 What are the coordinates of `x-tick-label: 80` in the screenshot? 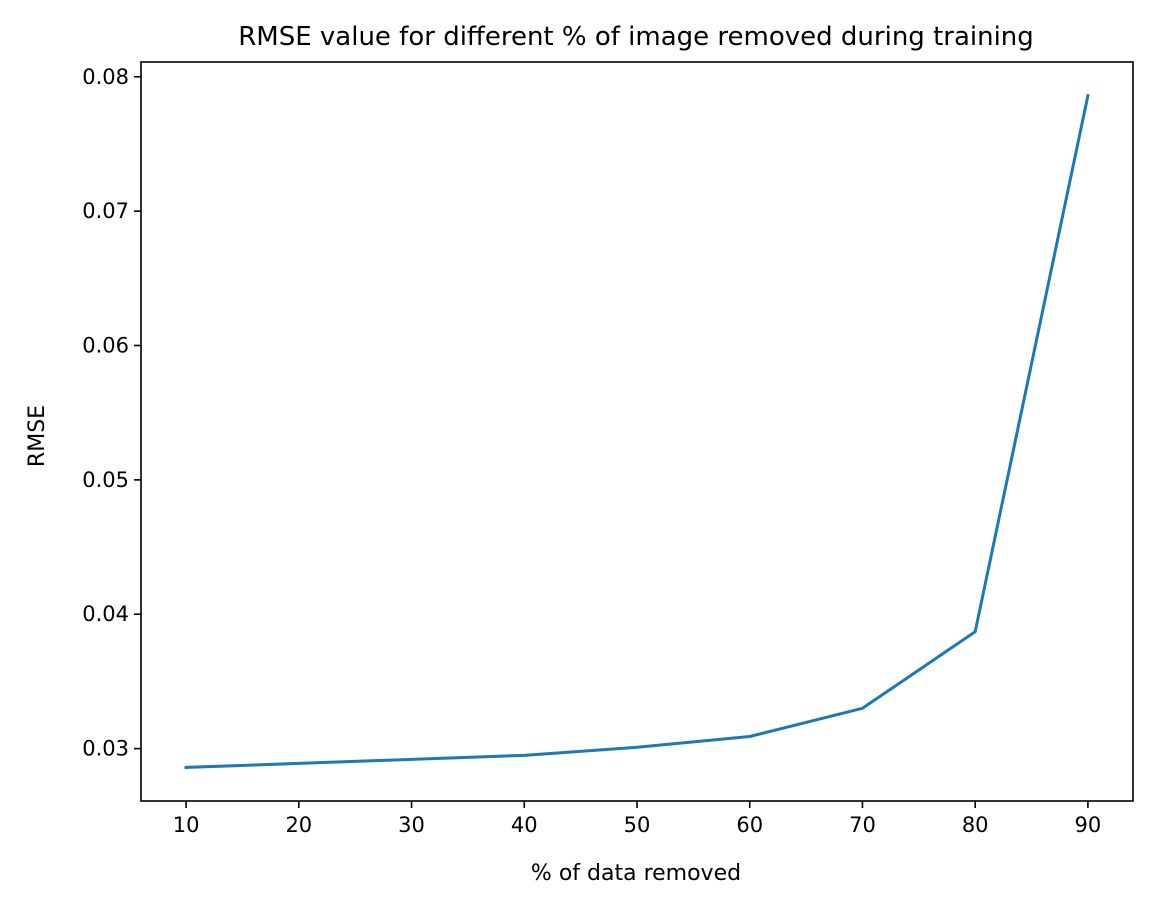 It's located at (975, 825).